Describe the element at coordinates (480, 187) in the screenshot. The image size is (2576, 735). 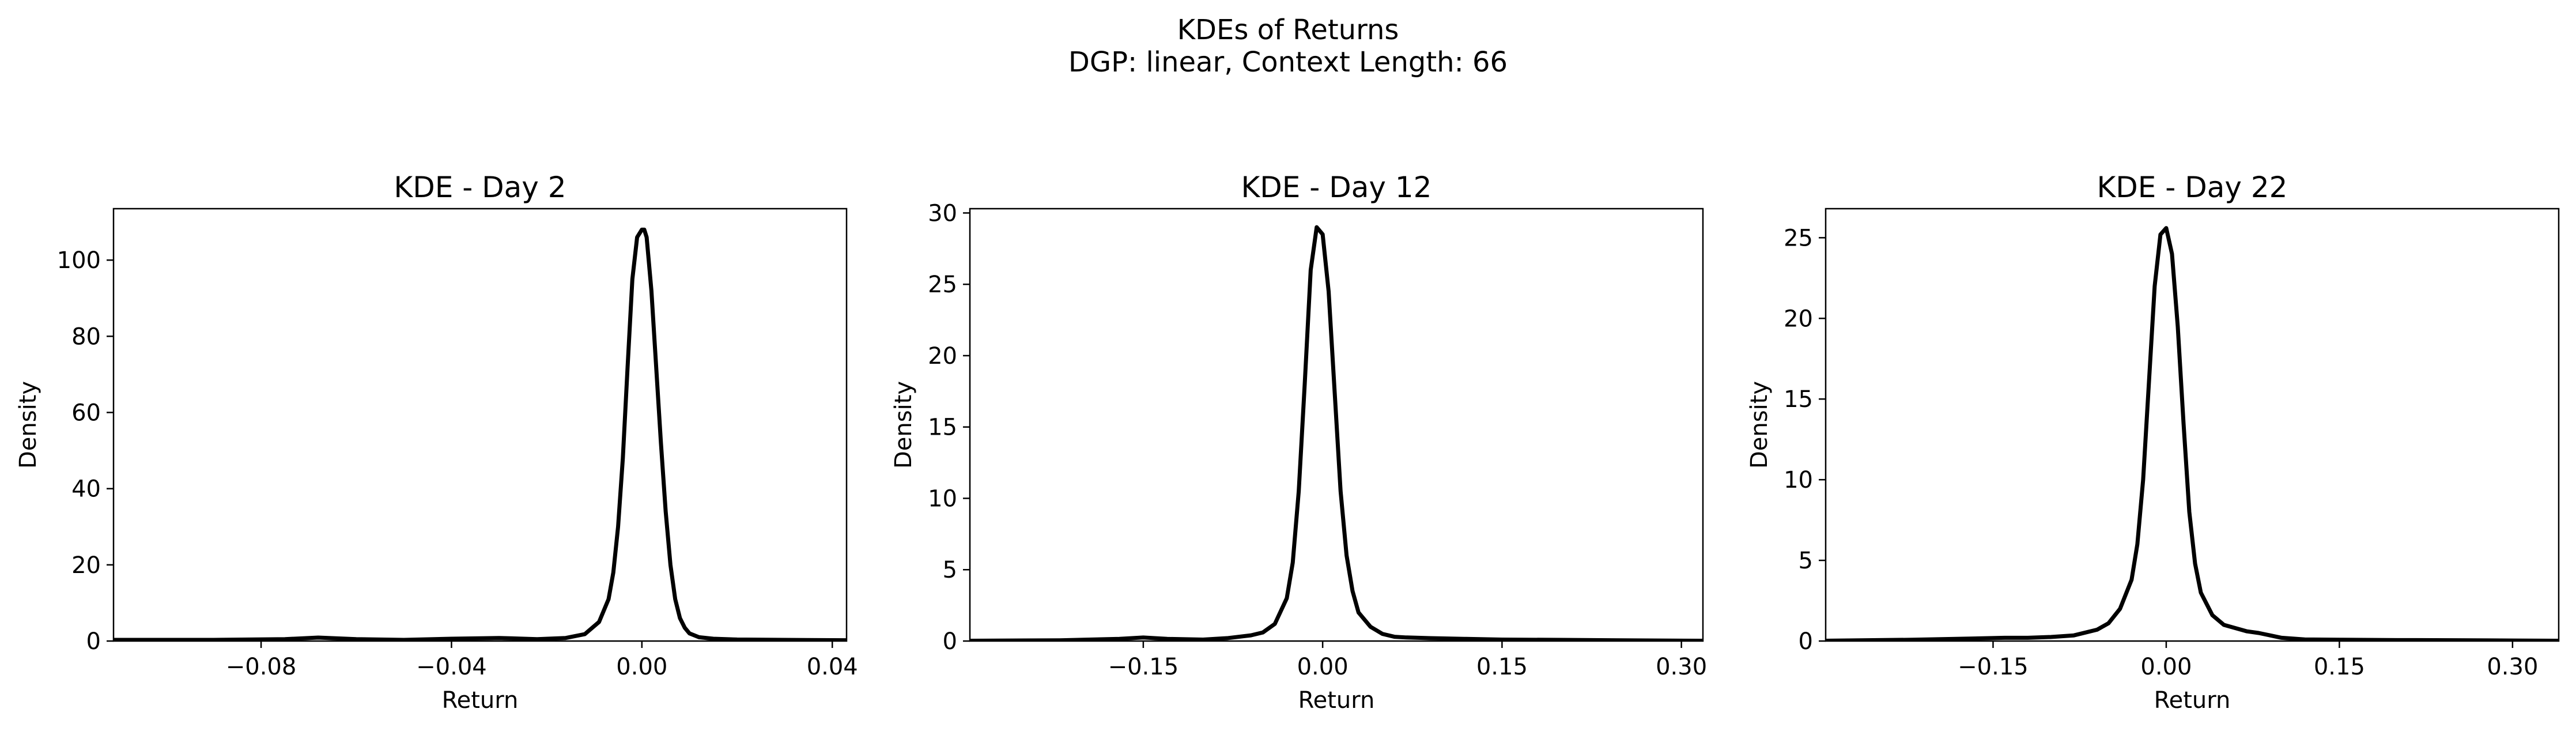
I see `chart-title: KDE - Day 2` at that location.